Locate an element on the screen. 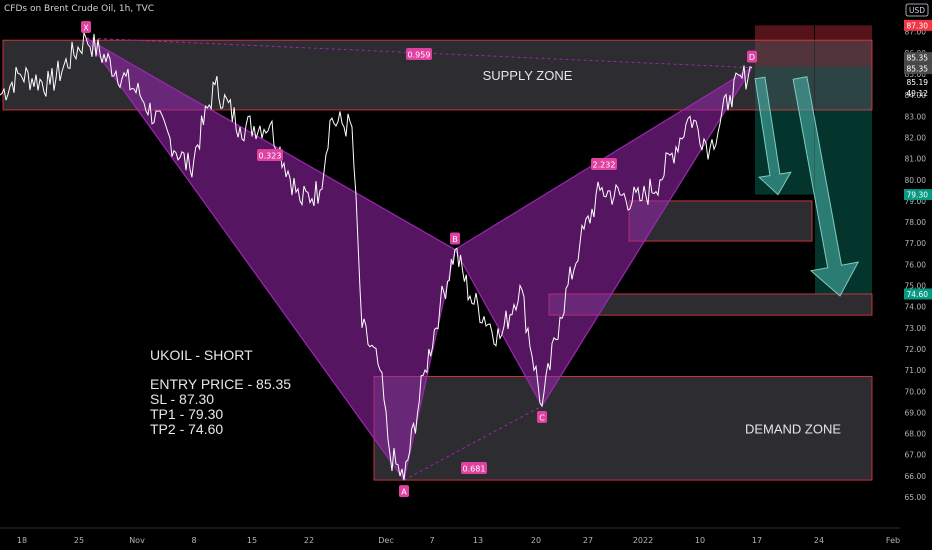 The width and height of the screenshot is (932, 550). x-tick-label: Feb is located at coordinates (893, 540).